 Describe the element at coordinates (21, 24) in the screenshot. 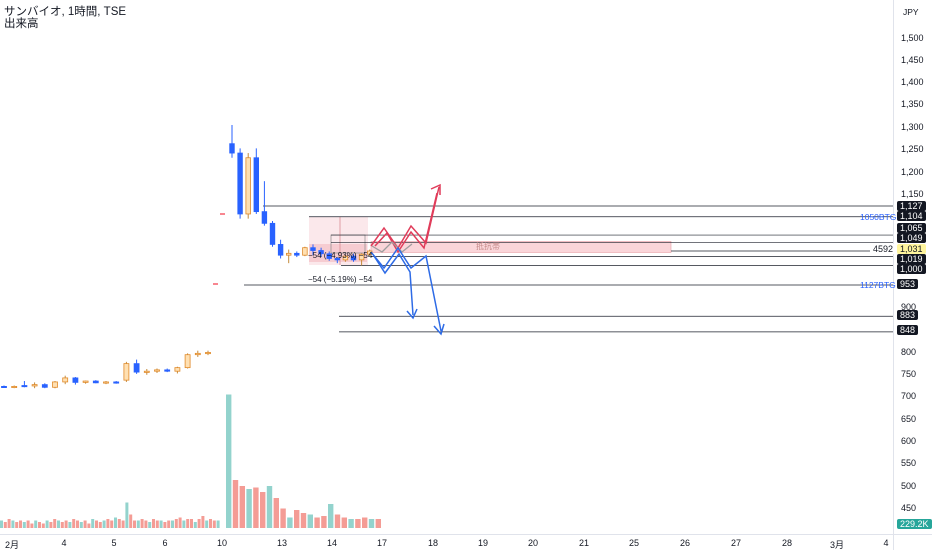

I see `volume-indicator-title: 出来高` at that location.